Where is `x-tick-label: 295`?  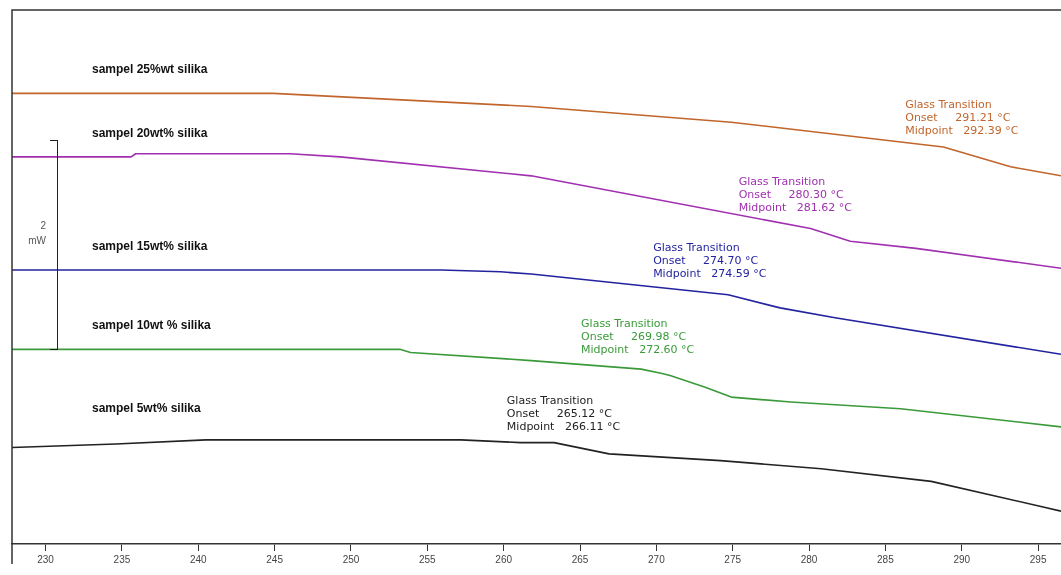
x-tick-label: 295 is located at coordinates (1038, 559).